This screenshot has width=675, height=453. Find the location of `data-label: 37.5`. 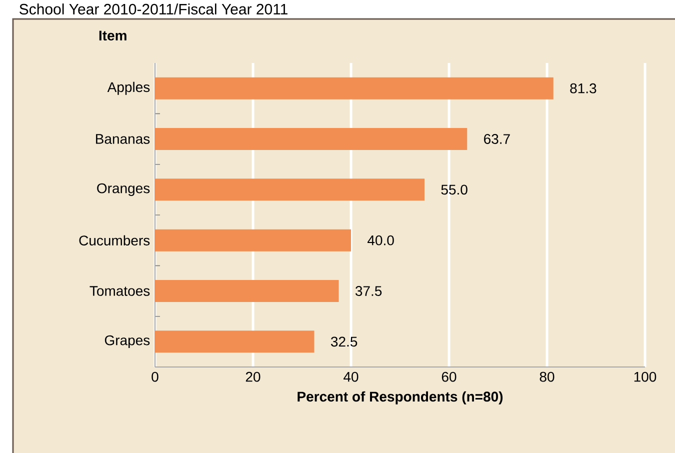

data-label: 37.5 is located at coordinates (368, 291).